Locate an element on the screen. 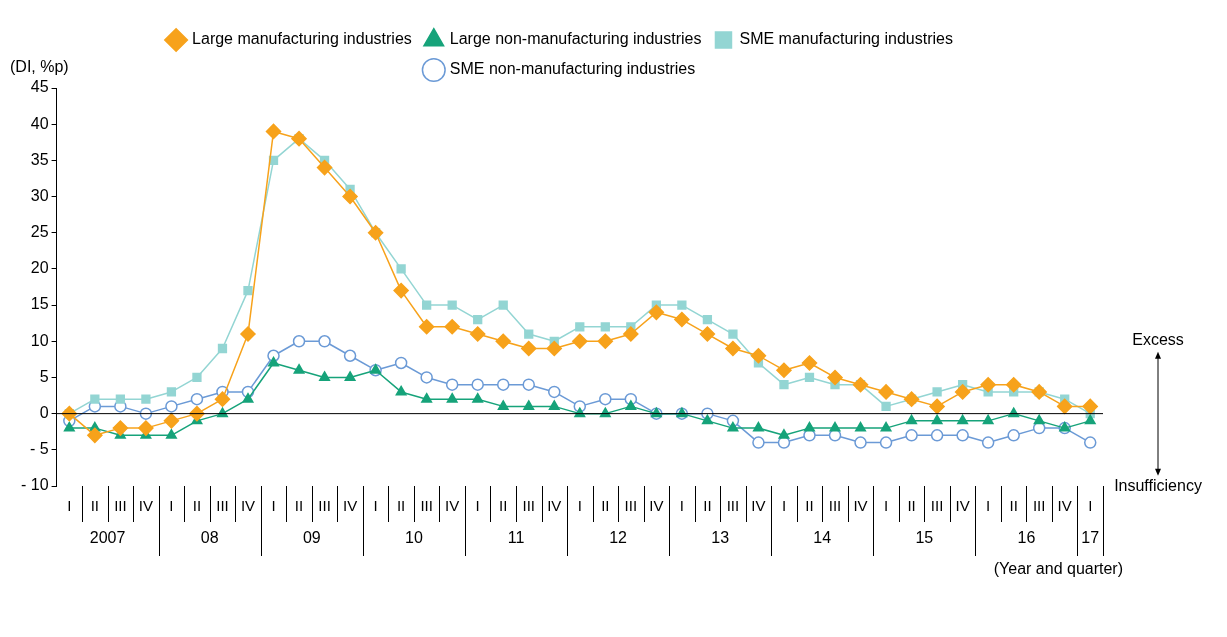  text: 10 is located at coordinates (413, 538).